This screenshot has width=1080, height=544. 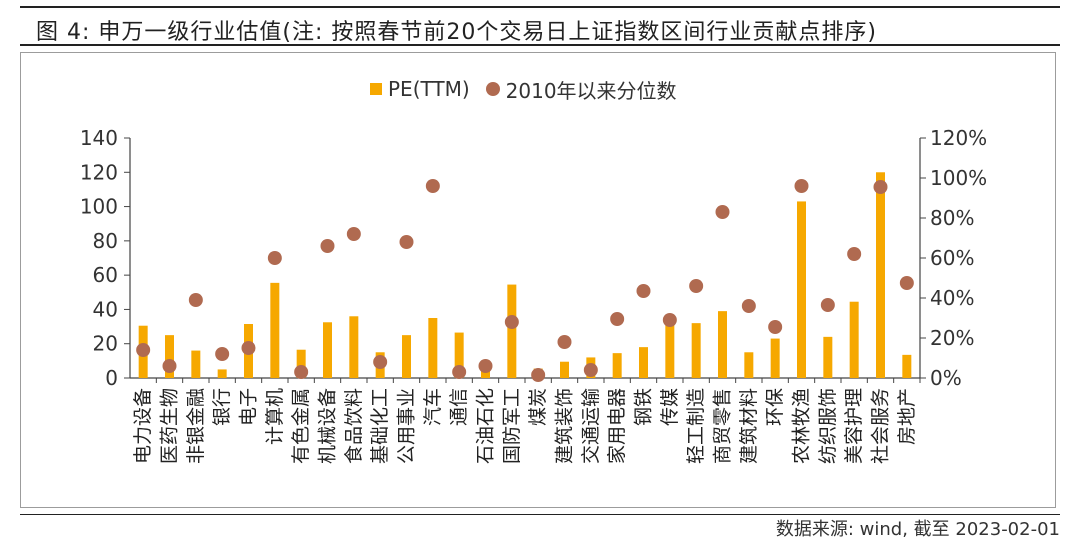 What do you see at coordinates (99, 207) in the screenshot?
I see `y-left-tick-label: 100` at bounding box center [99, 207].